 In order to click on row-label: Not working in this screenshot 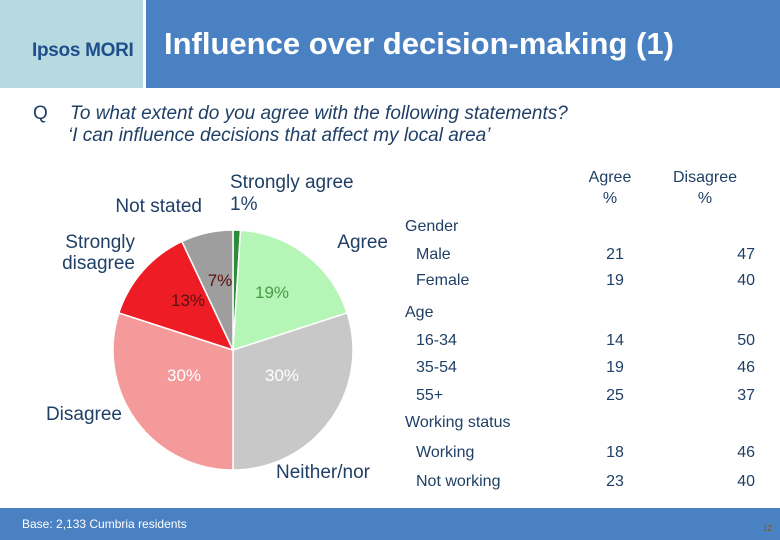, I will do `click(458, 481)`.